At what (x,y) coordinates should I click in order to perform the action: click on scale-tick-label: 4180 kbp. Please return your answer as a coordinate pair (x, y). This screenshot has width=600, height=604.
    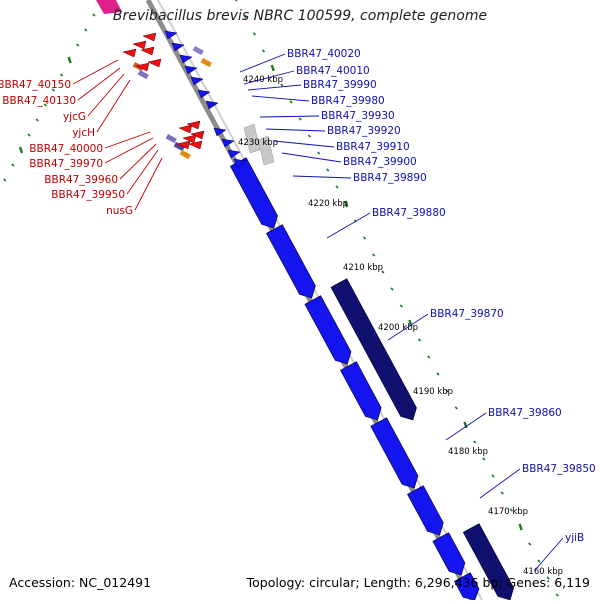
    Looking at the image, I should click on (468, 452).